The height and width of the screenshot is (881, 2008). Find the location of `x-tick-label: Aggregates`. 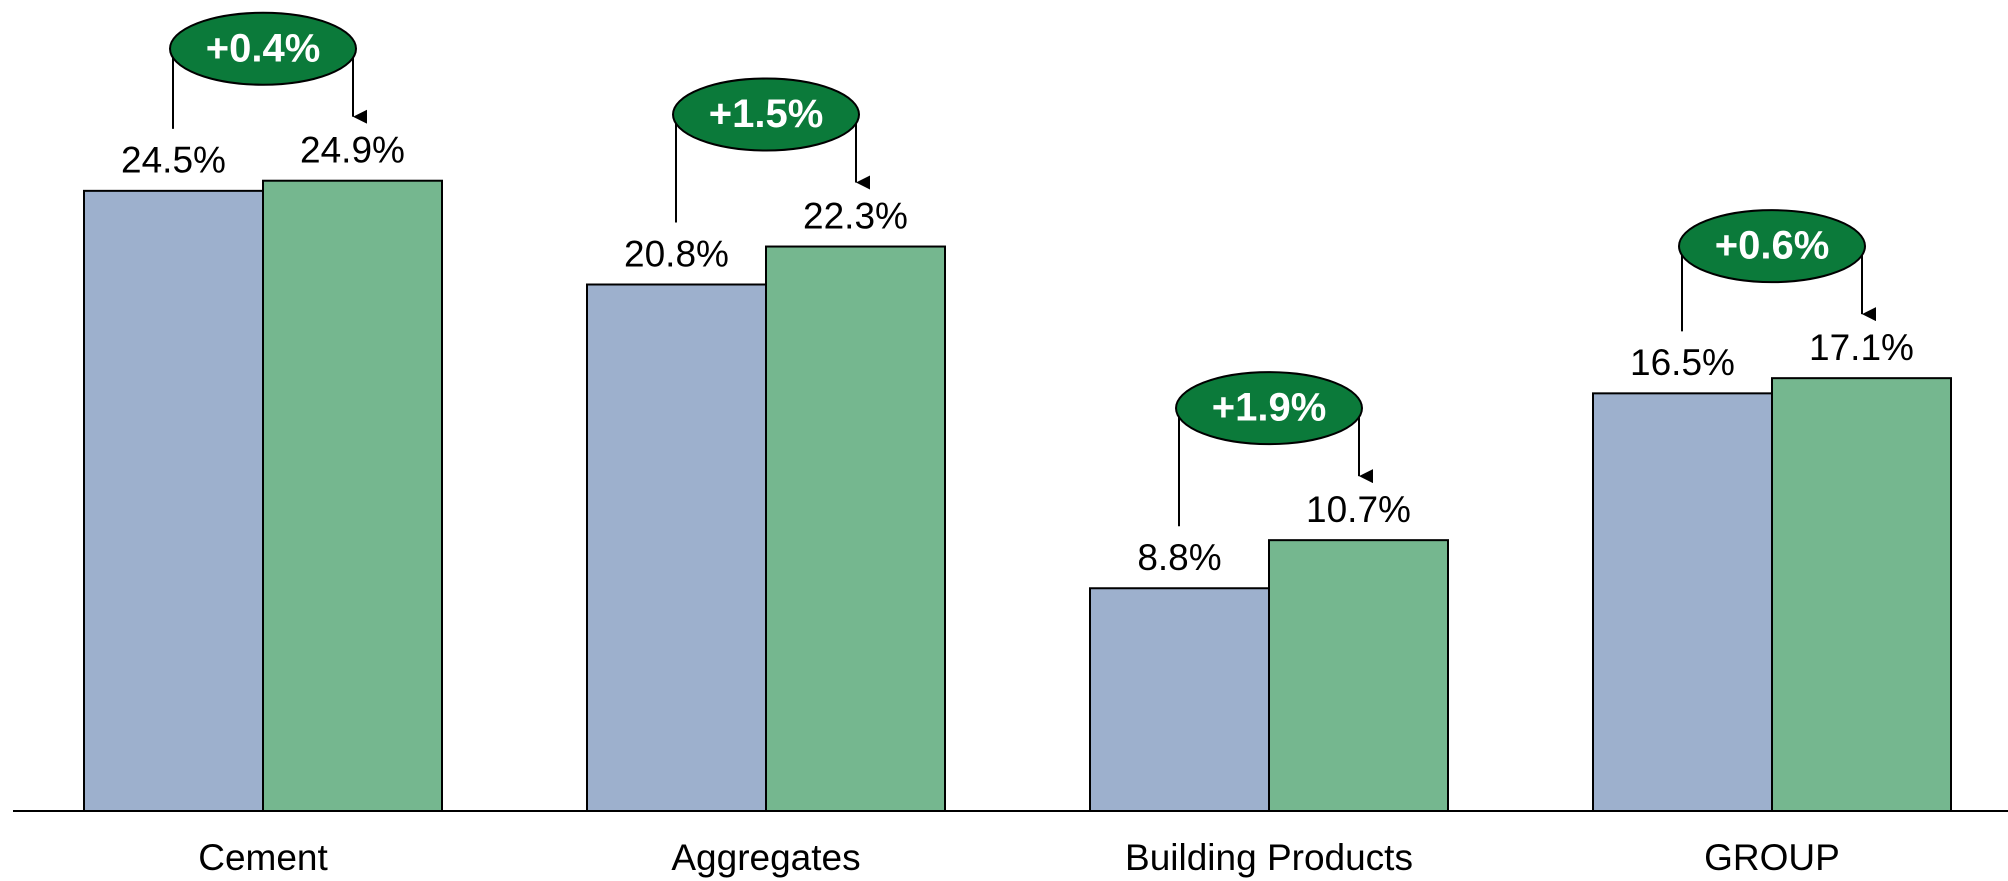

x-tick-label: Aggregates is located at coordinates (765, 857).